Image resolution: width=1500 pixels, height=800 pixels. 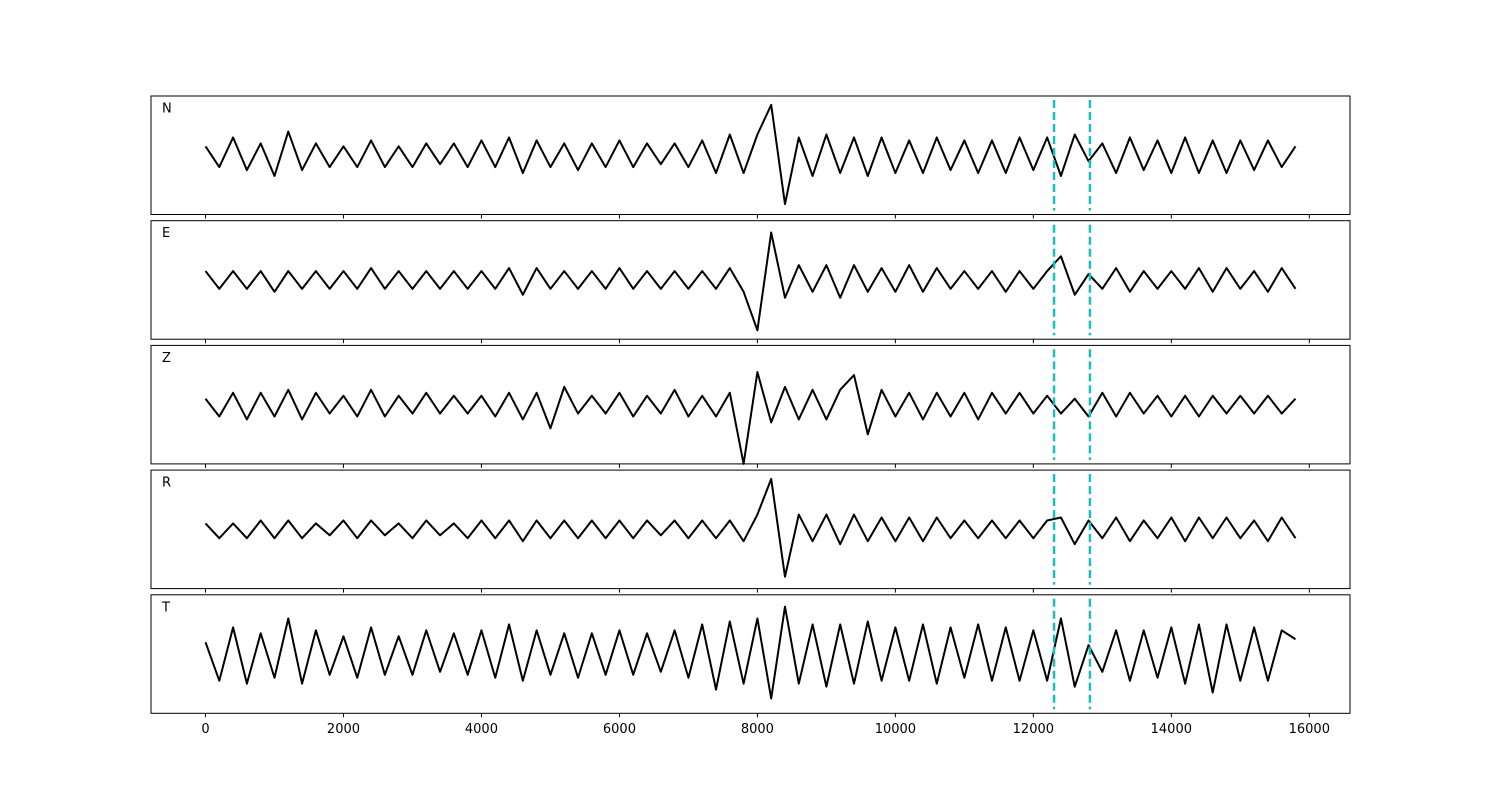 I want to click on panel-label: E, so click(x=166, y=233).